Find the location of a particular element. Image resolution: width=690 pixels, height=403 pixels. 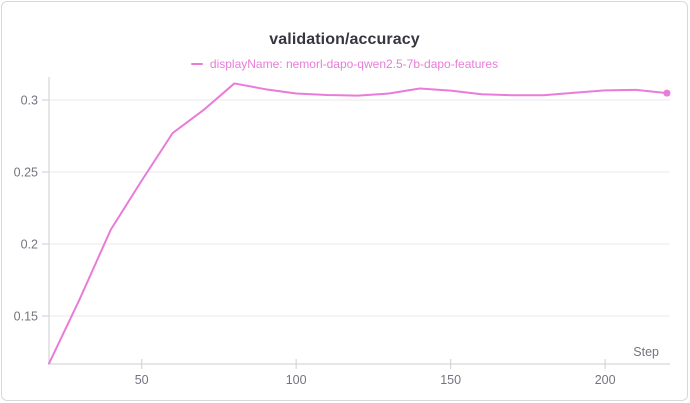

x-tick-label: 150 is located at coordinates (450, 380).